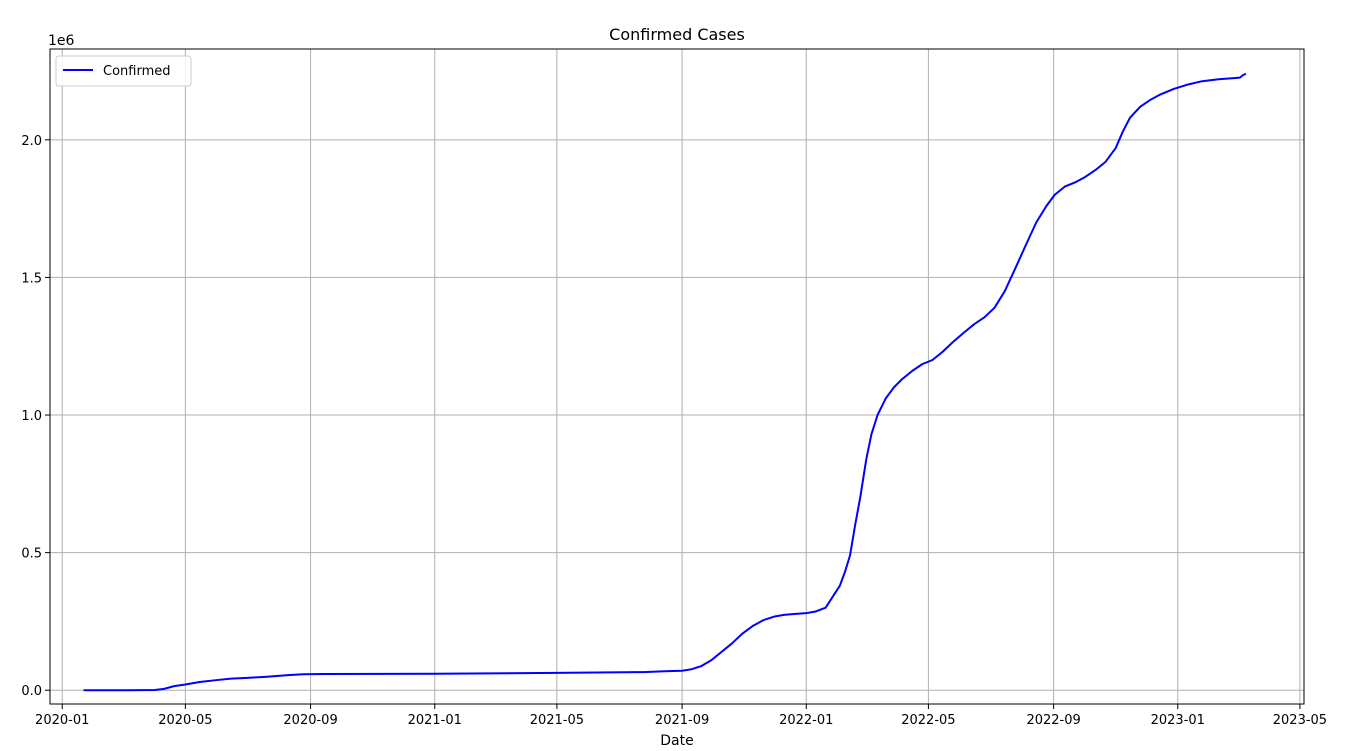 Image resolution: width=1353 pixels, height=751 pixels. I want to click on legend-box, so click(123, 71).